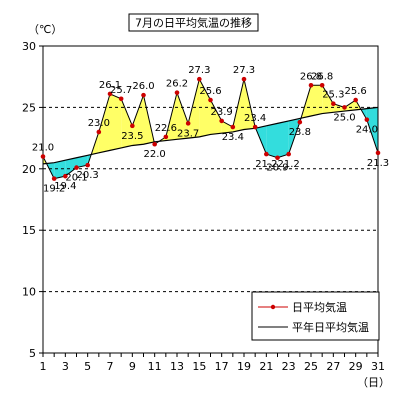 The image size is (400, 400). I want to click on x-tick-label: 13, so click(177, 366).